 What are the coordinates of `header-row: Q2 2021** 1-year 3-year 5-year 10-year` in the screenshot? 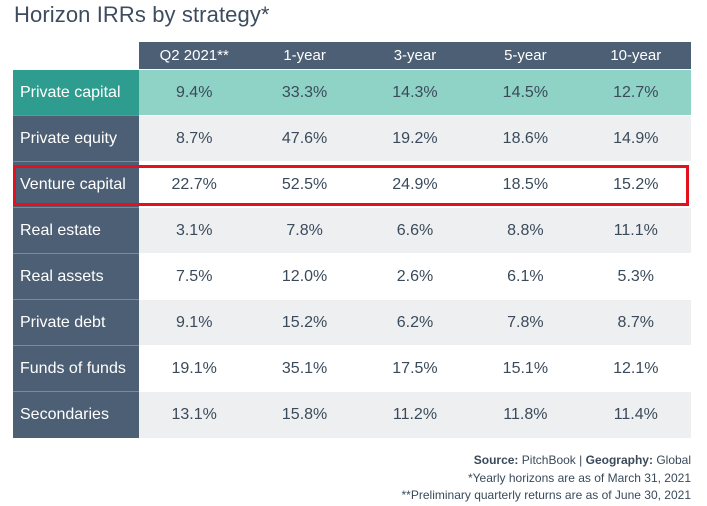 It's located at (352, 55).